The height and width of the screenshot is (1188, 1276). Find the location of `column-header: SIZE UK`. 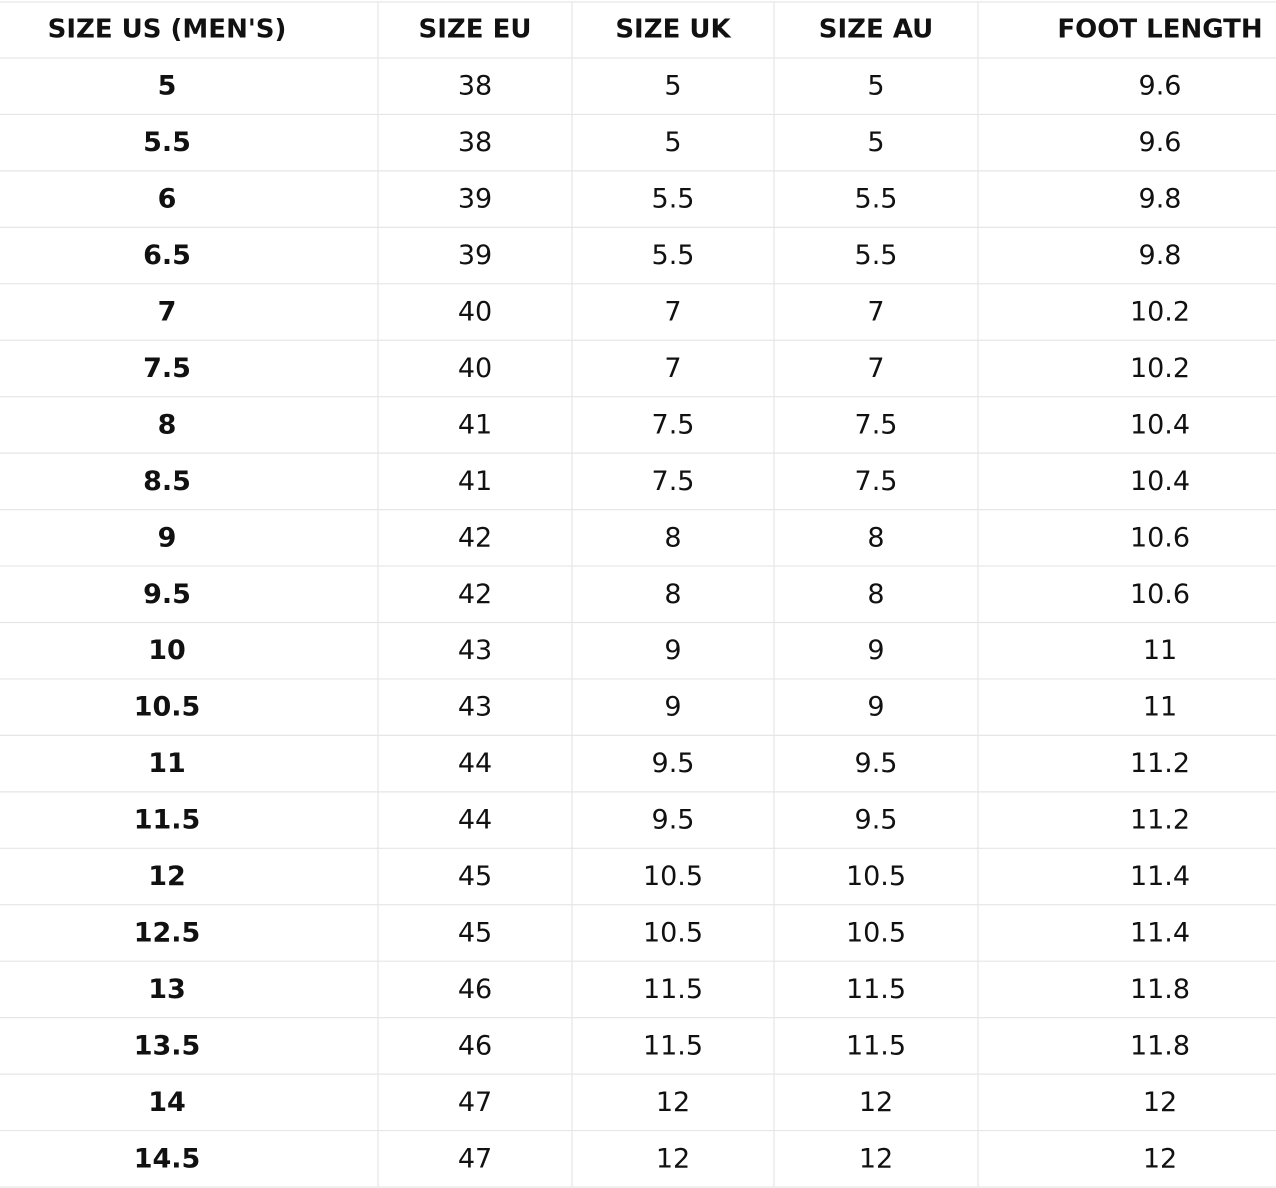

column-header: SIZE UK is located at coordinates (673, 30).